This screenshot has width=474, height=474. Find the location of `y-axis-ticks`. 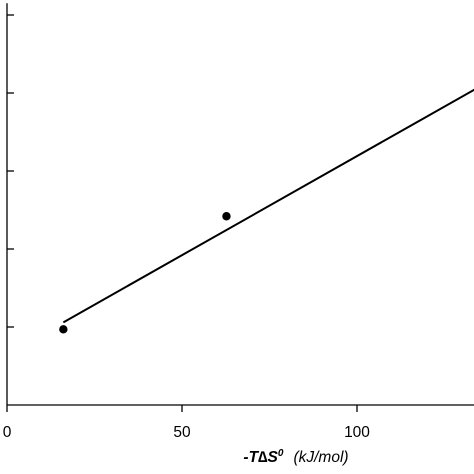

y-axis-ticks is located at coordinates (10, 171).